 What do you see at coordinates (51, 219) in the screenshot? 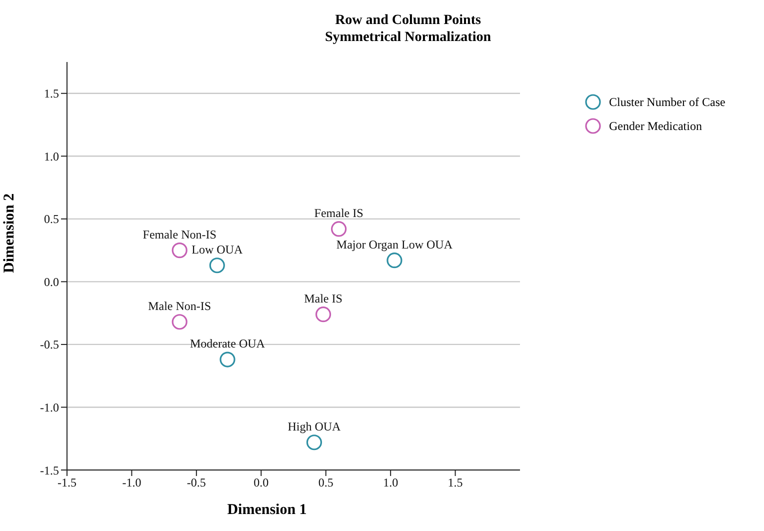
I see `y-tick-label: 0.5` at bounding box center [51, 219].